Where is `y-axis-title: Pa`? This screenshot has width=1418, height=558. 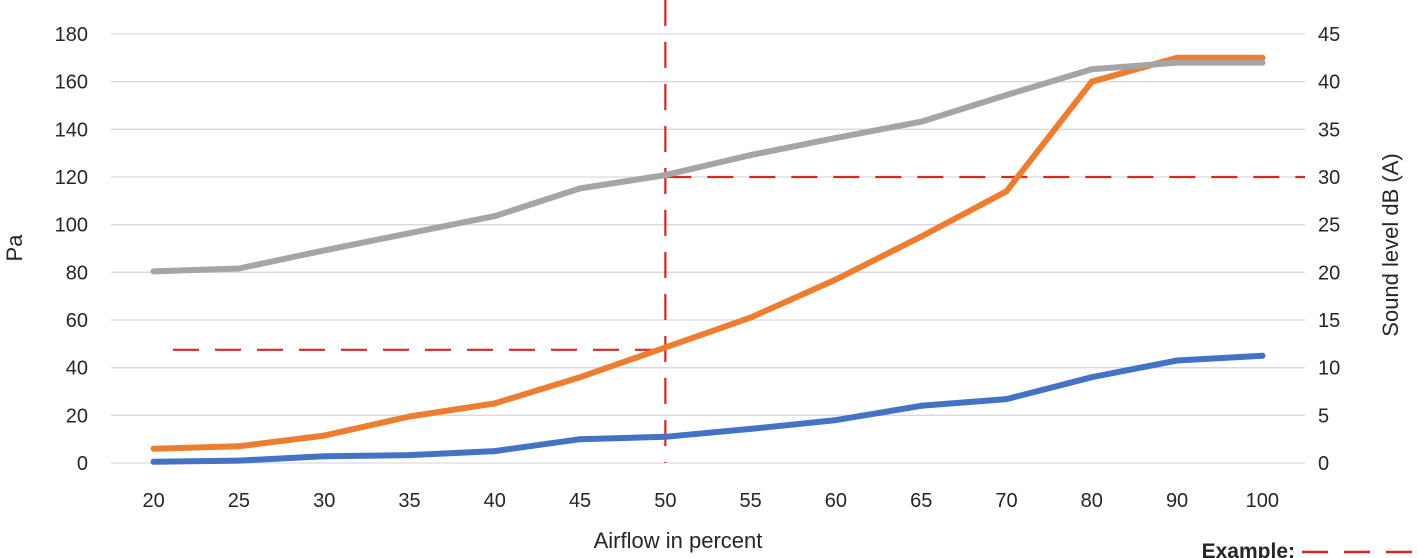 y-axis-title: Pa is located at coordinates (14, 248).